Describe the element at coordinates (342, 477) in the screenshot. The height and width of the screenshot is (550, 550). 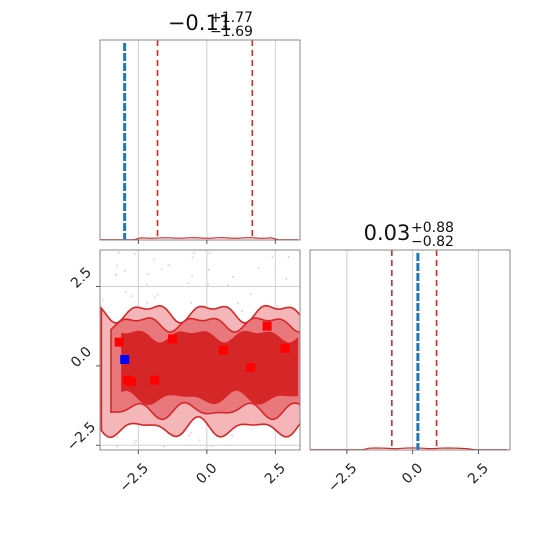
I see `param2-x-tick-label: −2.5` at that location.